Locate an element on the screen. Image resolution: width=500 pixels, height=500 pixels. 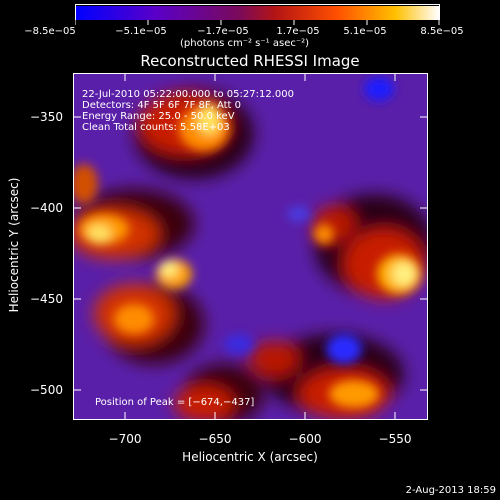
peak-position: Position of Peak = [−674,−437] is located at coordinates (175, 402).